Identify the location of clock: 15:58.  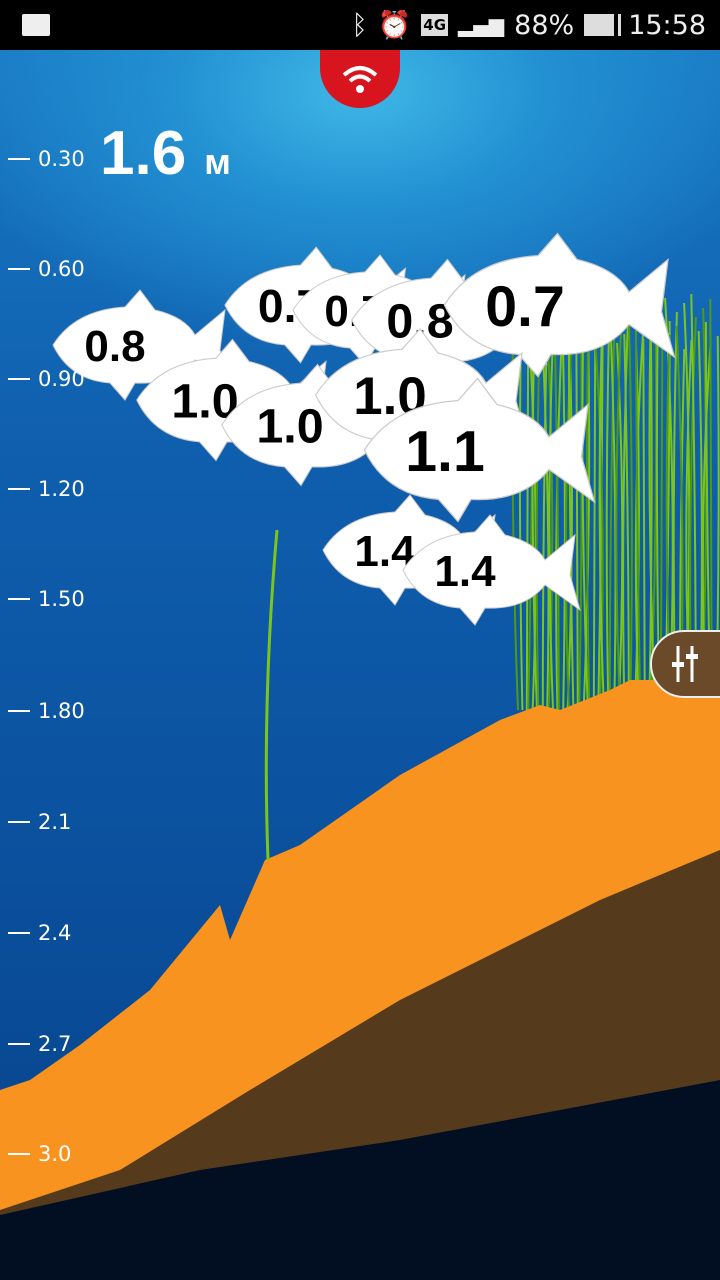
(667, 25).